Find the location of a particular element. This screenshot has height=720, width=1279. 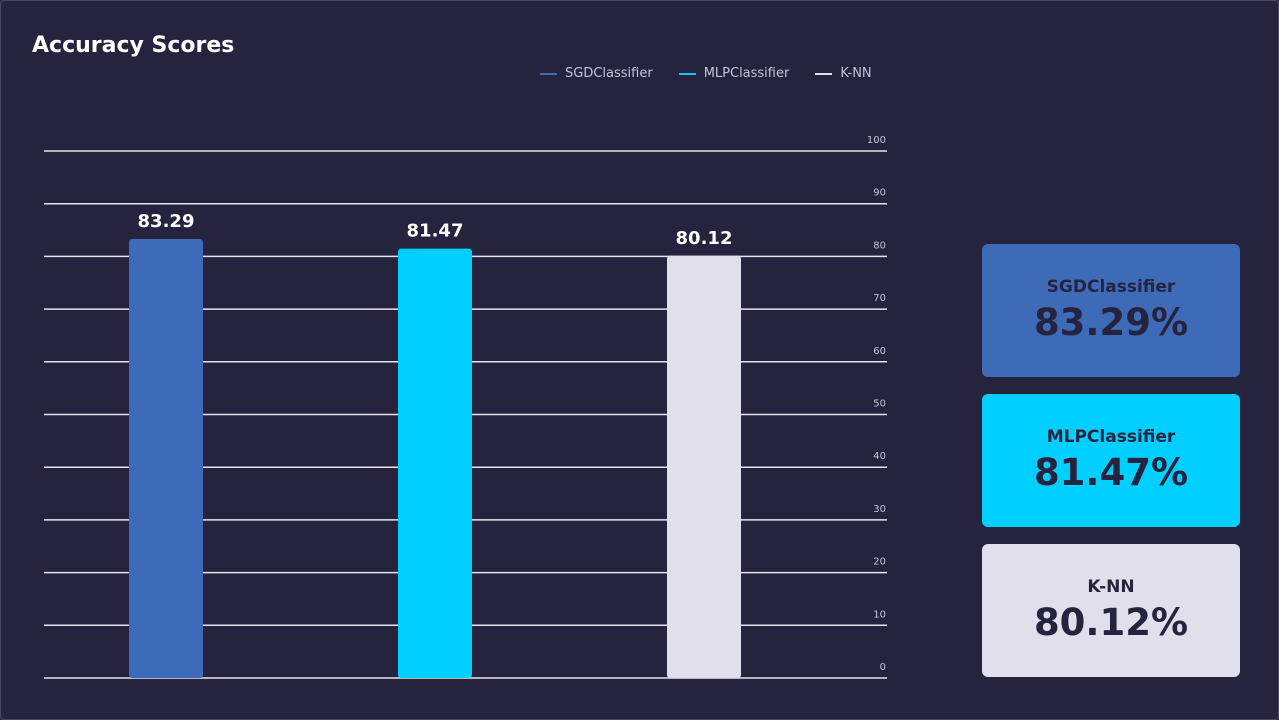

score-card-sgd: SGDClassifier 83.29% is located at coordinates (1111, 310).